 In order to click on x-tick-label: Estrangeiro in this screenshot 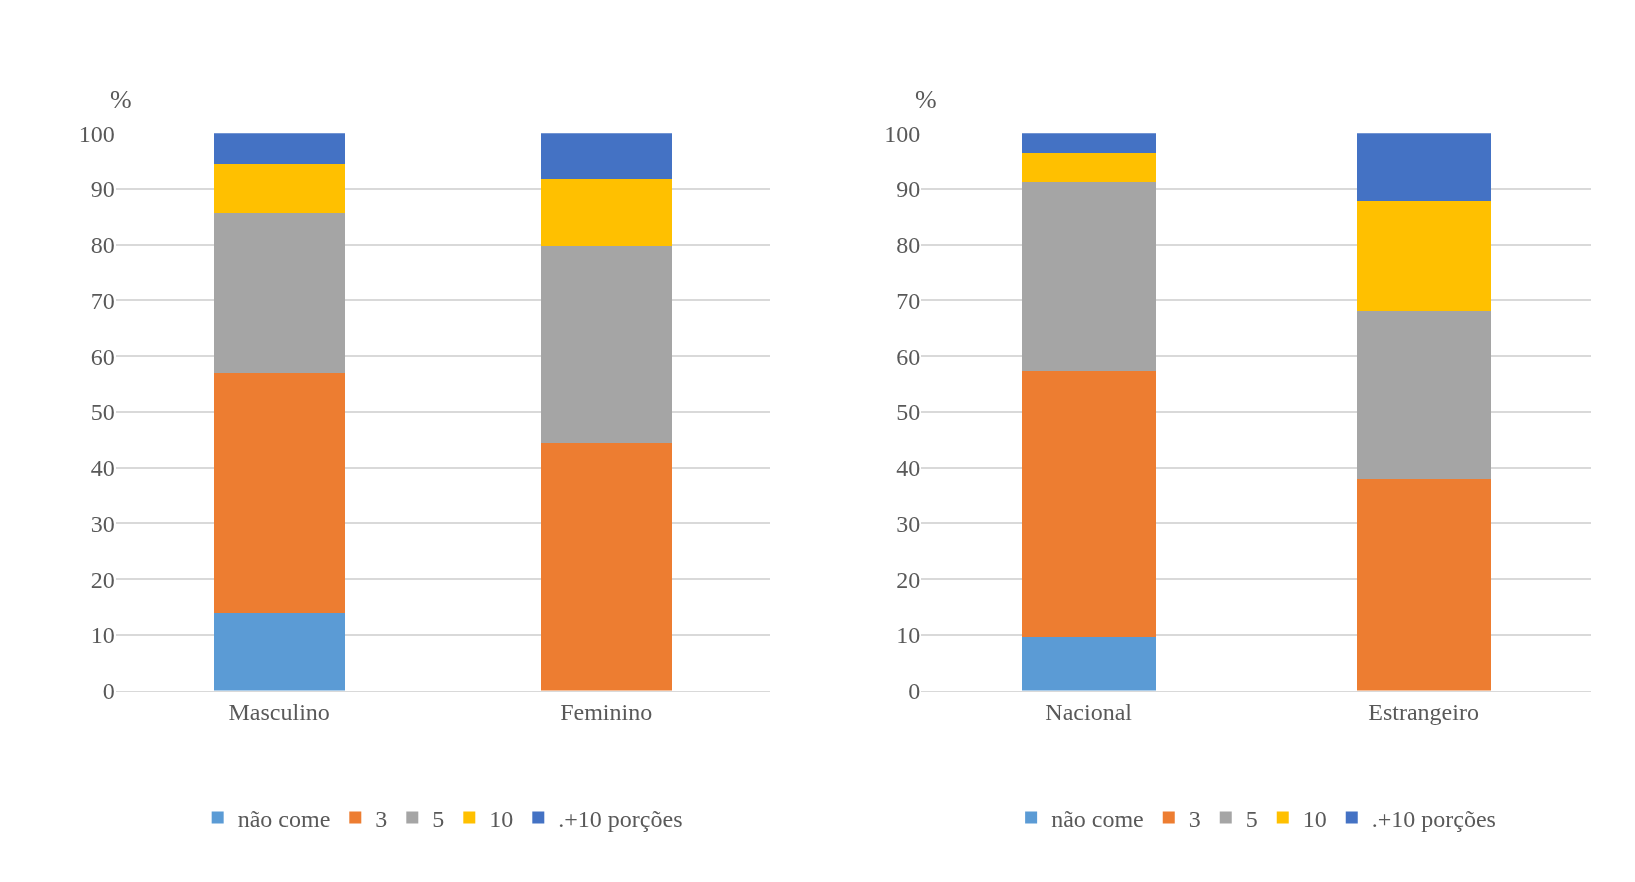, I will do `click(1423, 712)`.